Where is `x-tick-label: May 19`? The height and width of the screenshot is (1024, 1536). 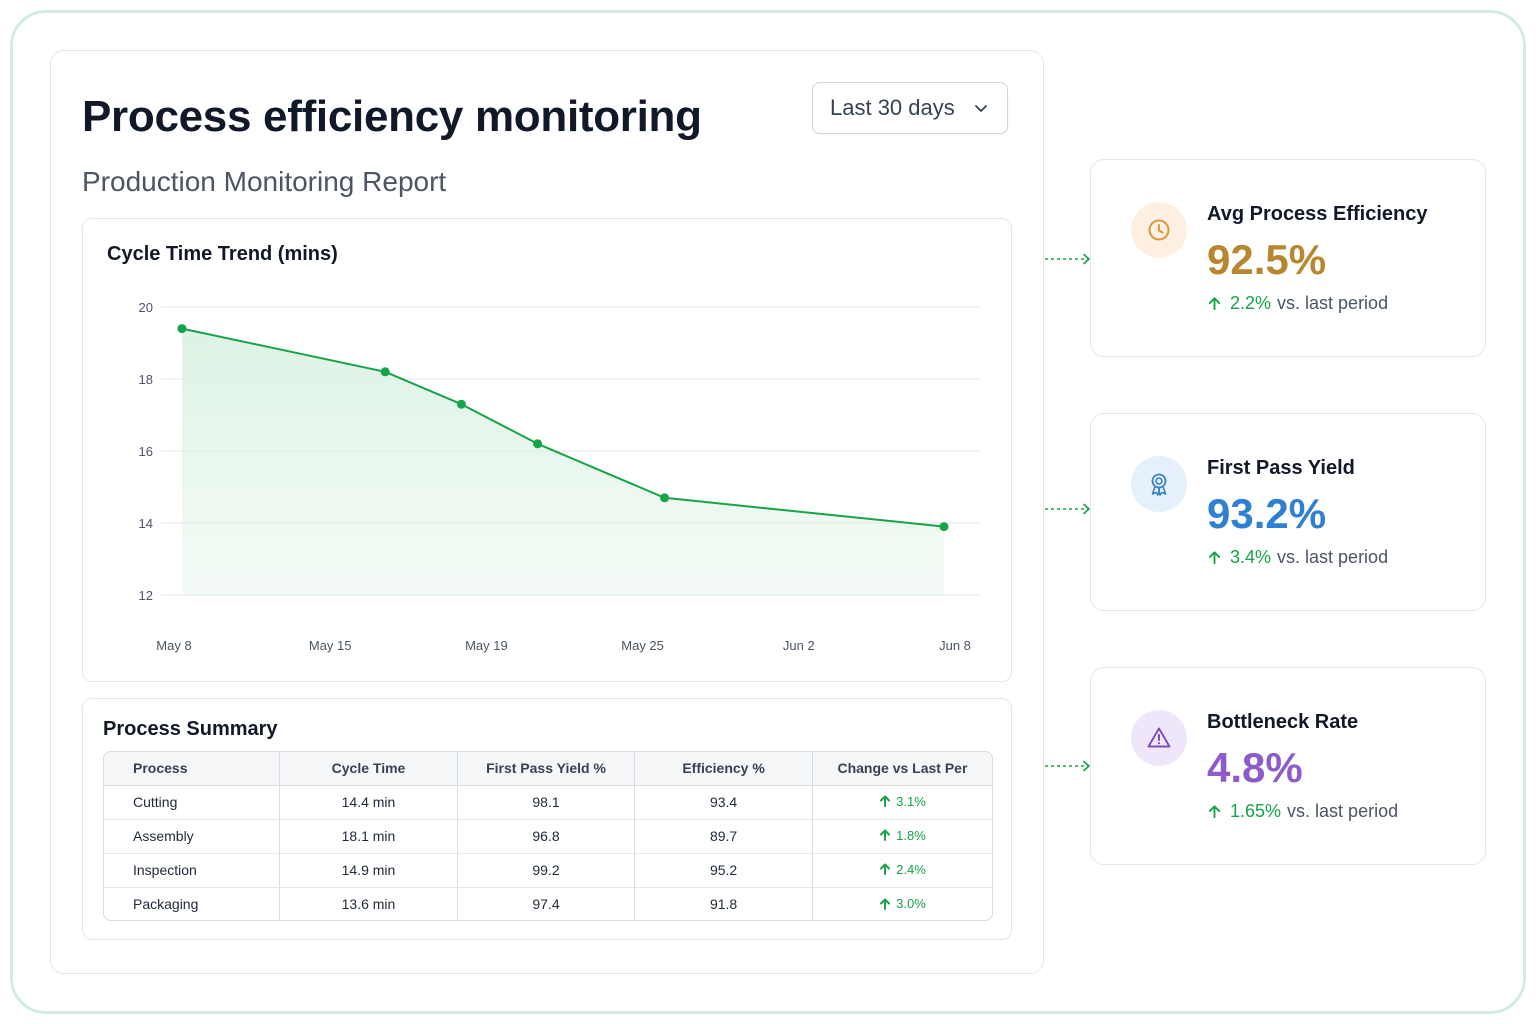
x-tick-label: May 19 is located at coordinates (486, 645).